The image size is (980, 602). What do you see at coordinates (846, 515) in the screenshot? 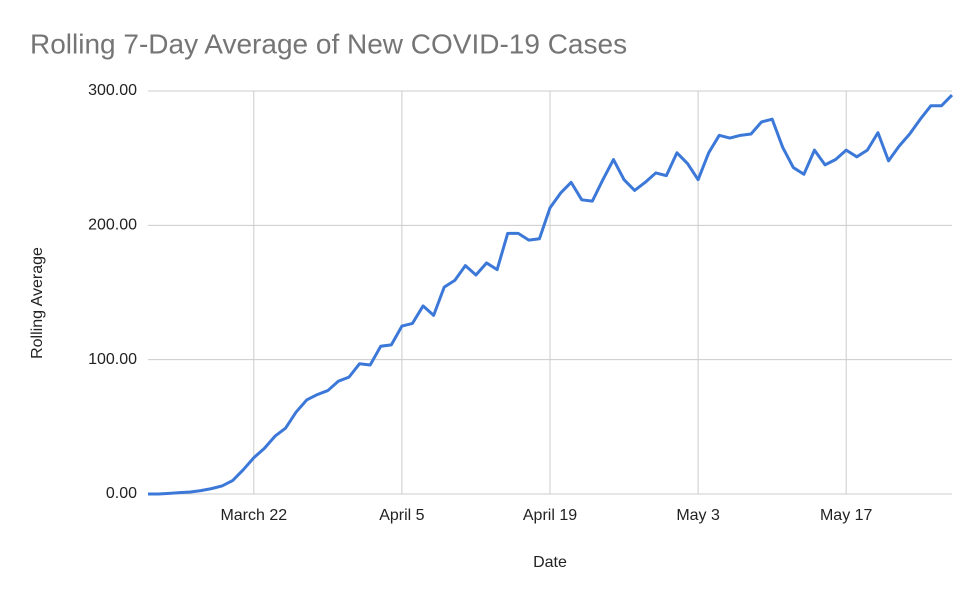
I see `x-tick-label: May 17` at bounding box center [846, 515].